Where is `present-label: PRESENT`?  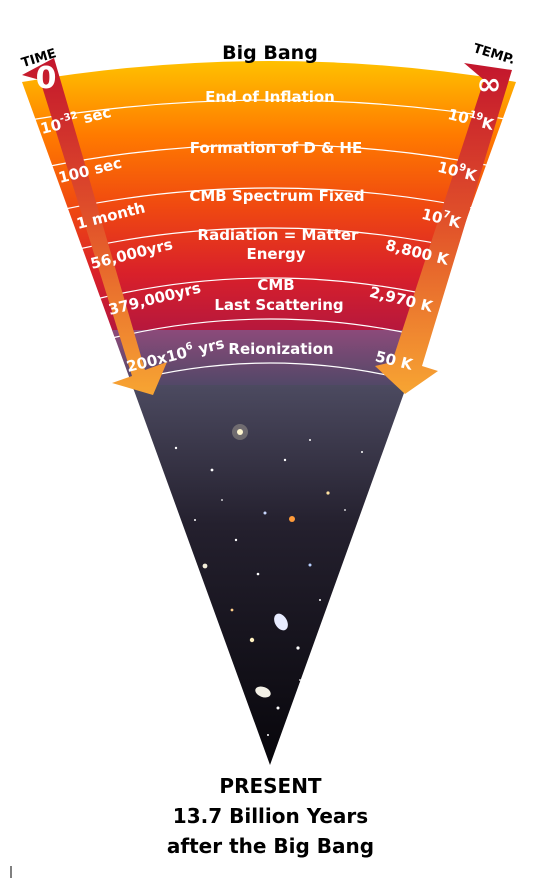
present-label: PRESENT is located at coordinates (270, 786).